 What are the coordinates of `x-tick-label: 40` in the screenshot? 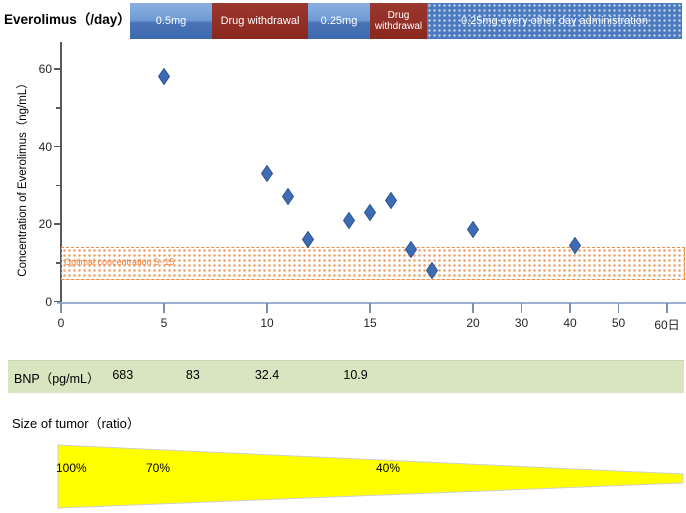 It's located at (570, 323).